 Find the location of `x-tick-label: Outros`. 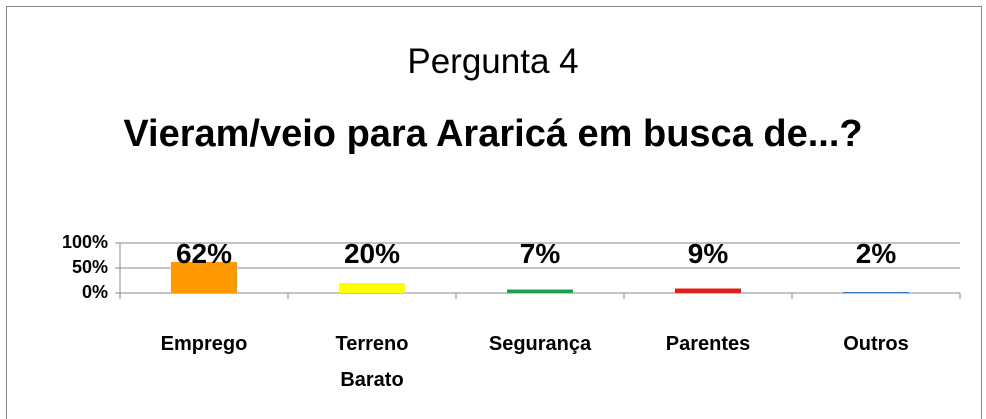

x-tick-label: Outros is located at coordinates (876, 344).